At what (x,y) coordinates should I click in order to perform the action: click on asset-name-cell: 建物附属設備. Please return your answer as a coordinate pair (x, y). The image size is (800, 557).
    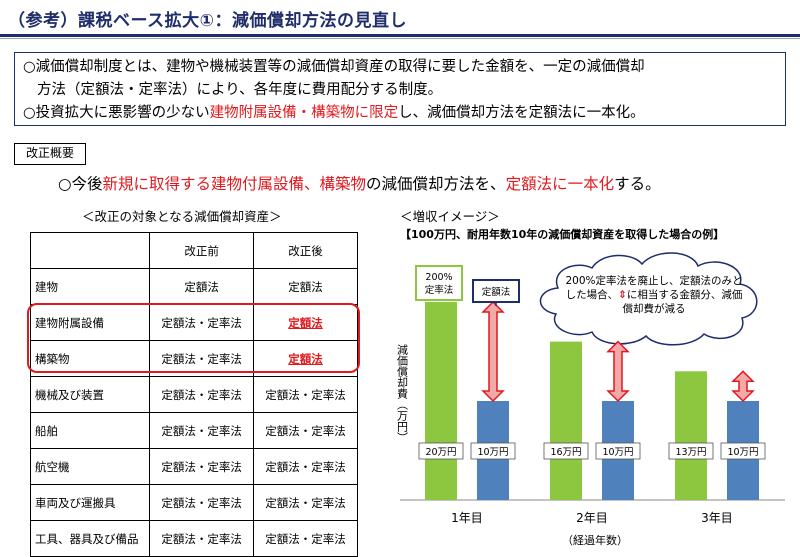
    Looking at the image, I should click on (90, 322).